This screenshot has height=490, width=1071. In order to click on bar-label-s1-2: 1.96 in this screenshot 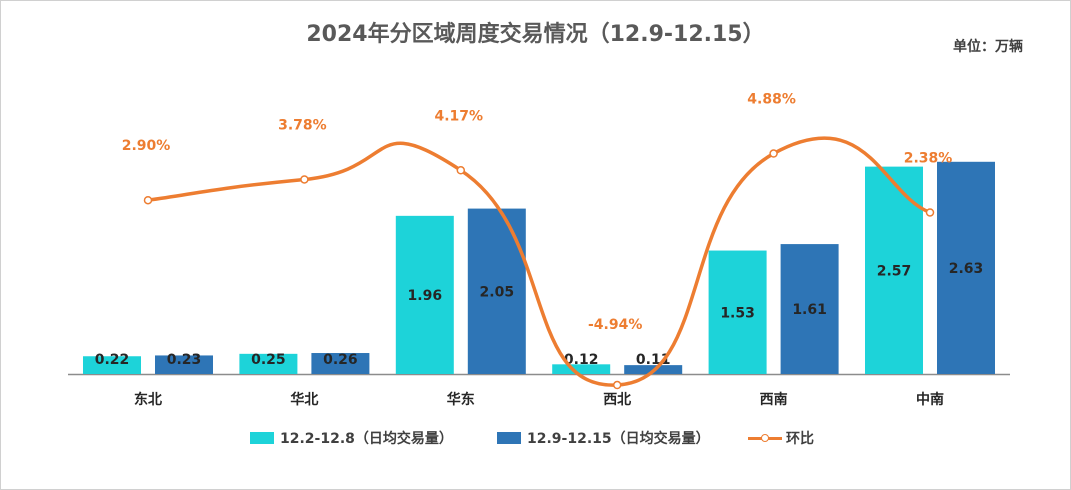, I will do `click(425, 296)`.